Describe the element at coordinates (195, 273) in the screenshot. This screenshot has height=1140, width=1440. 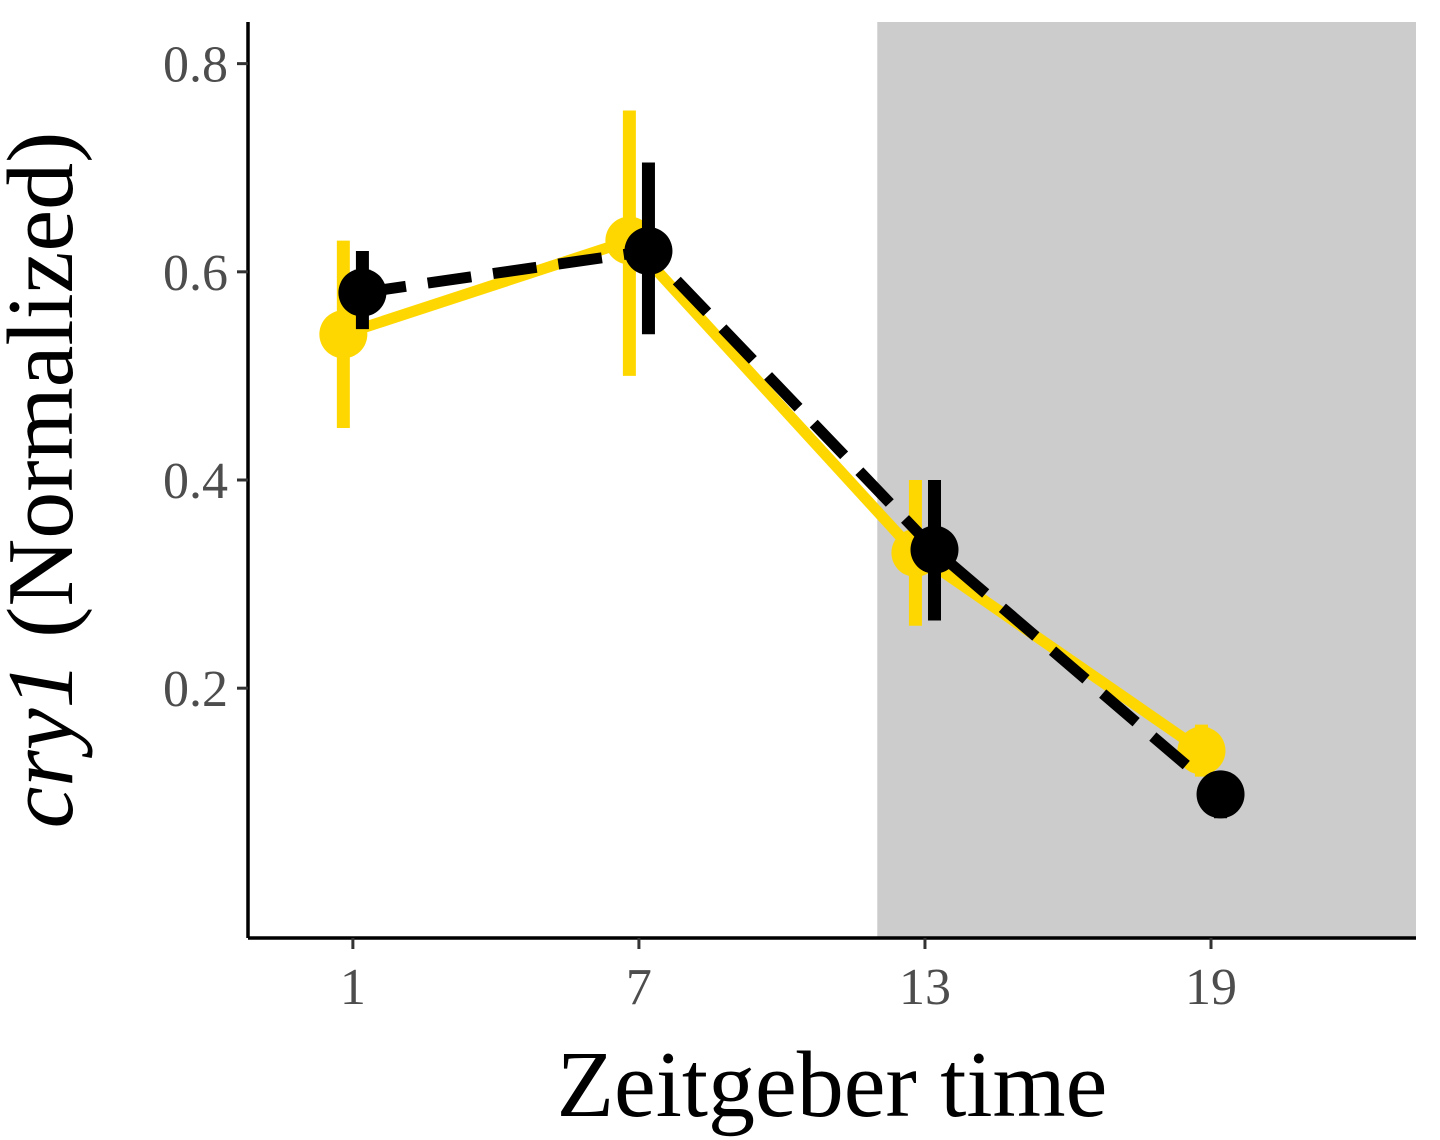
I see `y-tick-label: 0.6` at that location.